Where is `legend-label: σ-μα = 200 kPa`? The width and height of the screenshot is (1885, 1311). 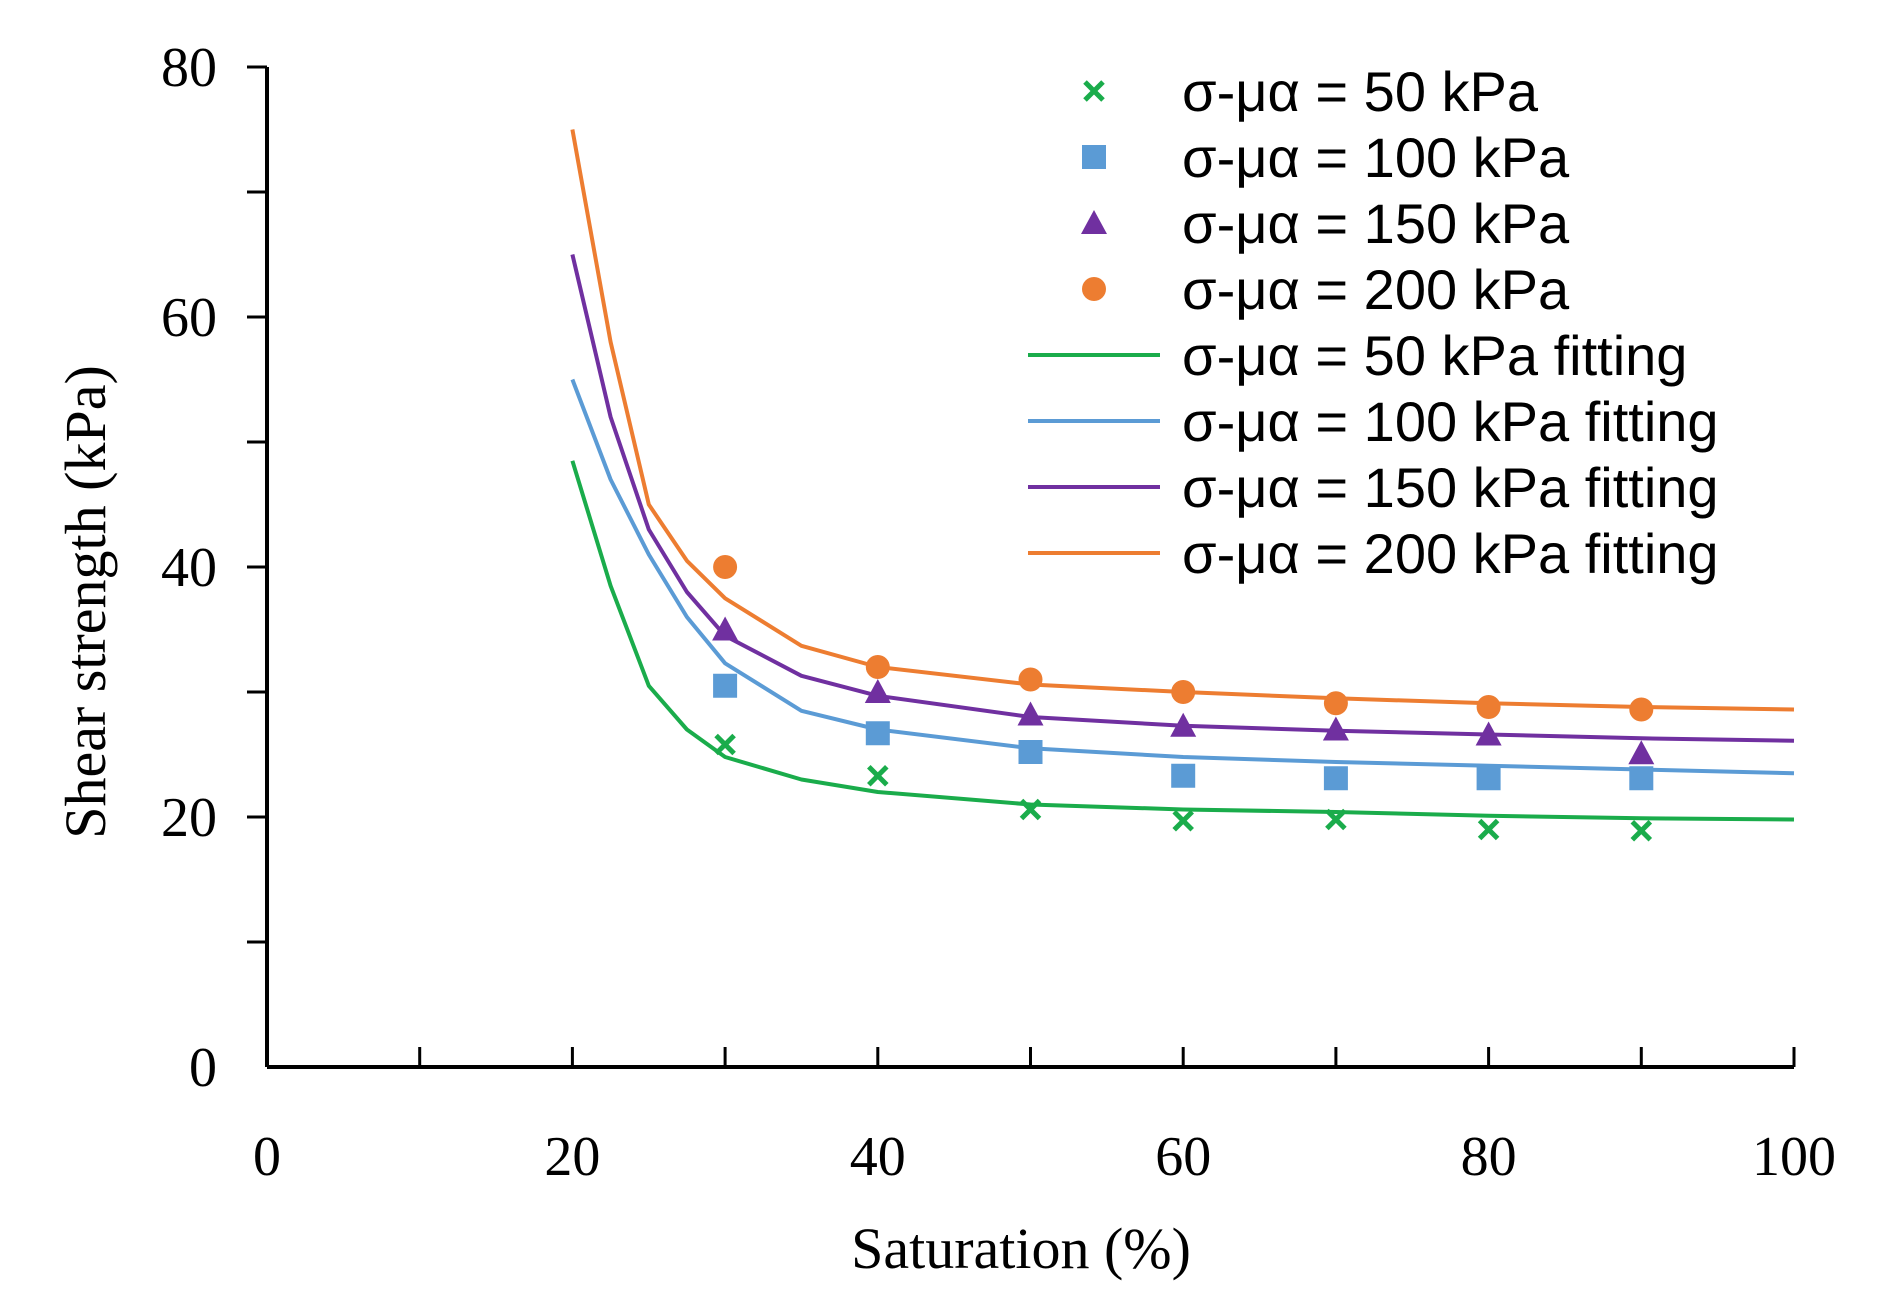 legend-label: σ-μα = 200 kPa is located at coordinates (1376, 289).